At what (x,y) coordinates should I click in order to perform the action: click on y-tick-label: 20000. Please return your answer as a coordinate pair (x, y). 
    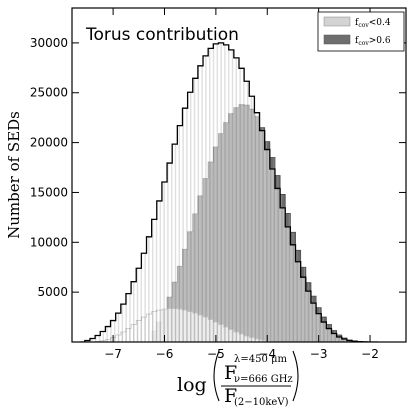
    Looking at the image, I should click on (49, 143).